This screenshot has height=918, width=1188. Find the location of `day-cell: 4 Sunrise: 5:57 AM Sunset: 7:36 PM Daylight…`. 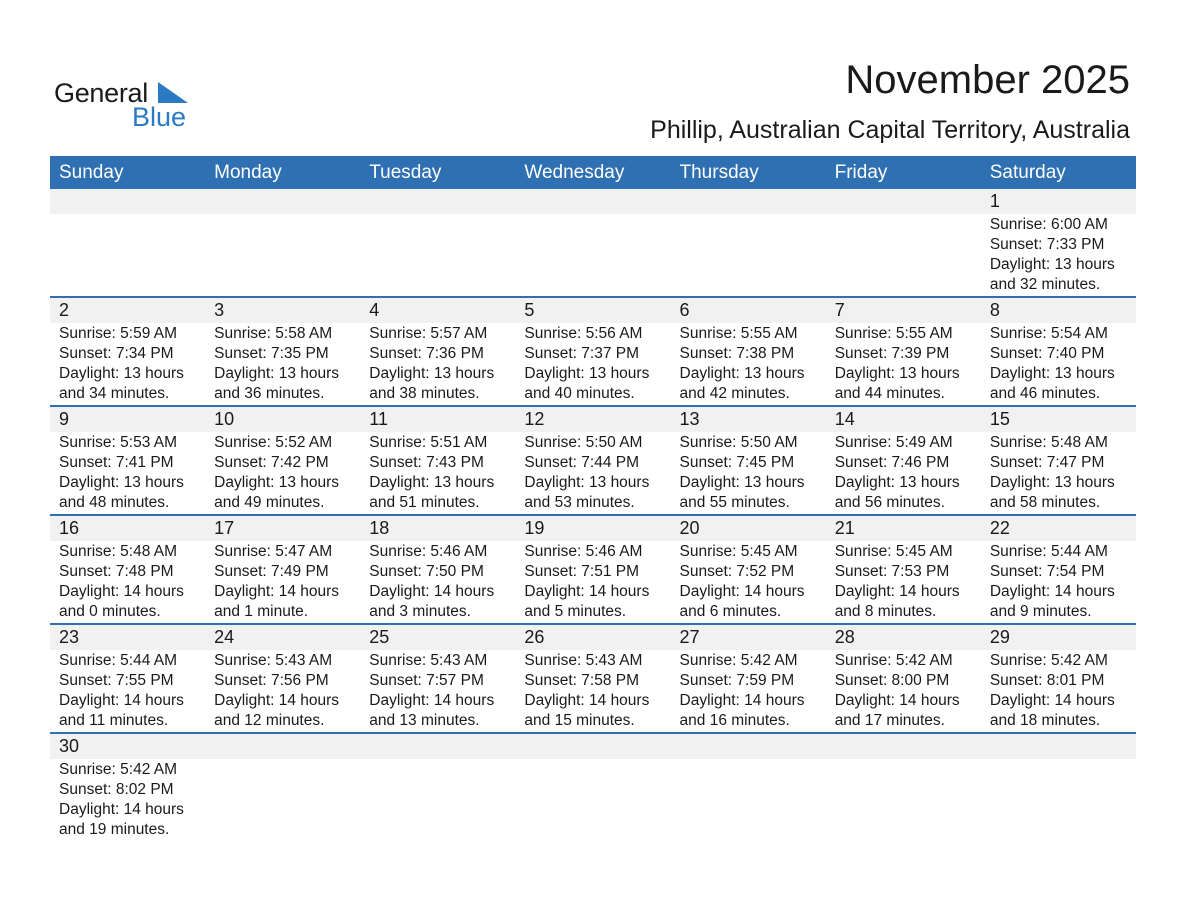

day-cell: 4 Sunrise: 5:57 AM Sunset: 7:36 PM Daylight… is located at coordinates (437, 351).